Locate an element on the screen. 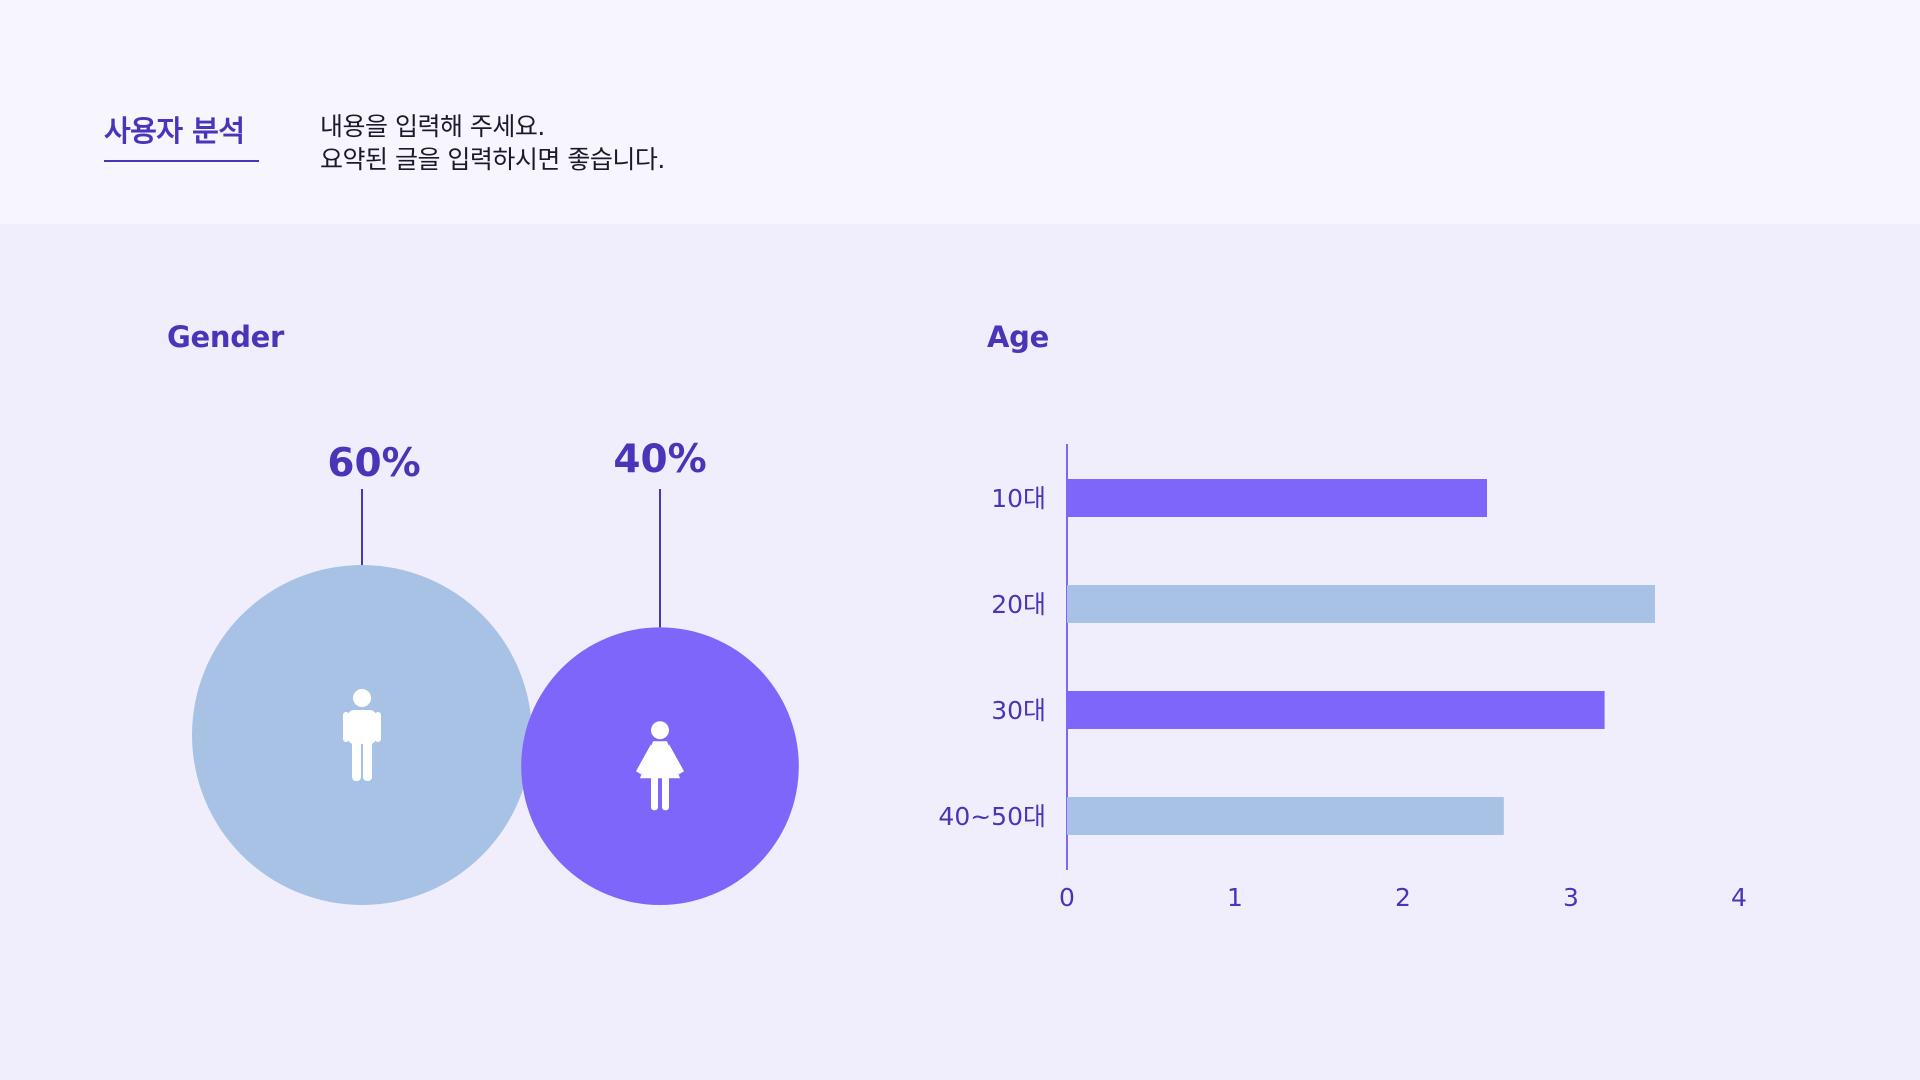  page-title: 사용자 분석 is located at coordinates (174, 131).